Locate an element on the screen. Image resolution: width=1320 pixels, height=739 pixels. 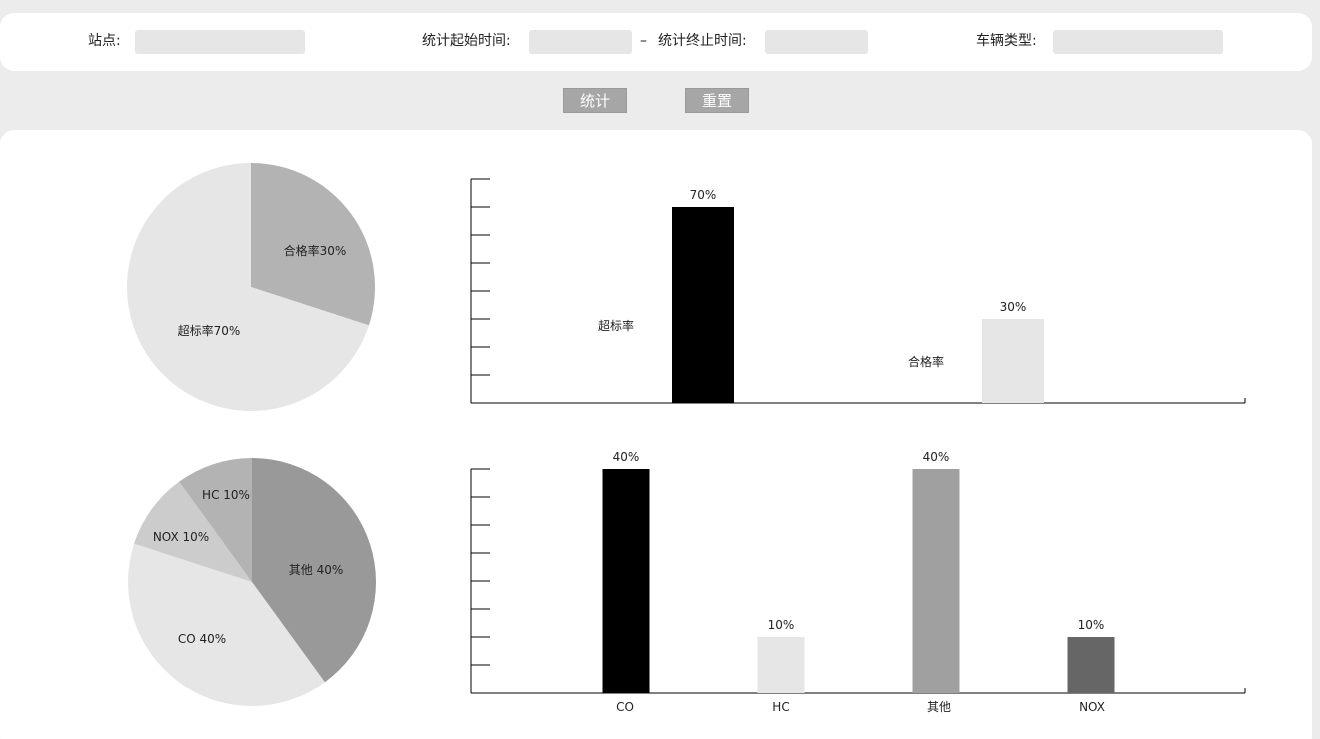
start-time-input is located at coordinates (580, 42).